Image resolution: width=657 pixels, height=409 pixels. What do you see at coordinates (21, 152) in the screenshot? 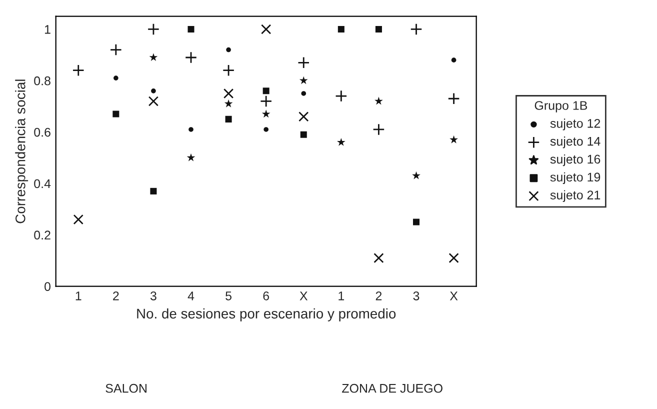
I see `y-axis-title: Correspondencia social` at bounding box center [21, 152].